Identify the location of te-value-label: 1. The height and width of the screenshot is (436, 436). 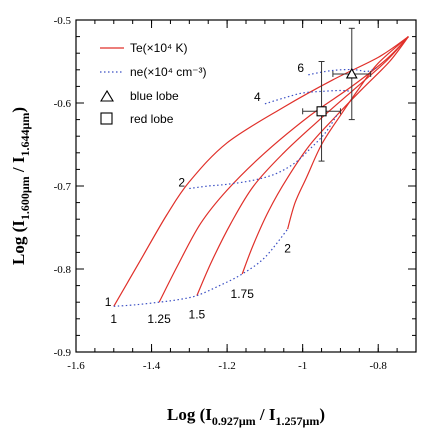
(113, 319).